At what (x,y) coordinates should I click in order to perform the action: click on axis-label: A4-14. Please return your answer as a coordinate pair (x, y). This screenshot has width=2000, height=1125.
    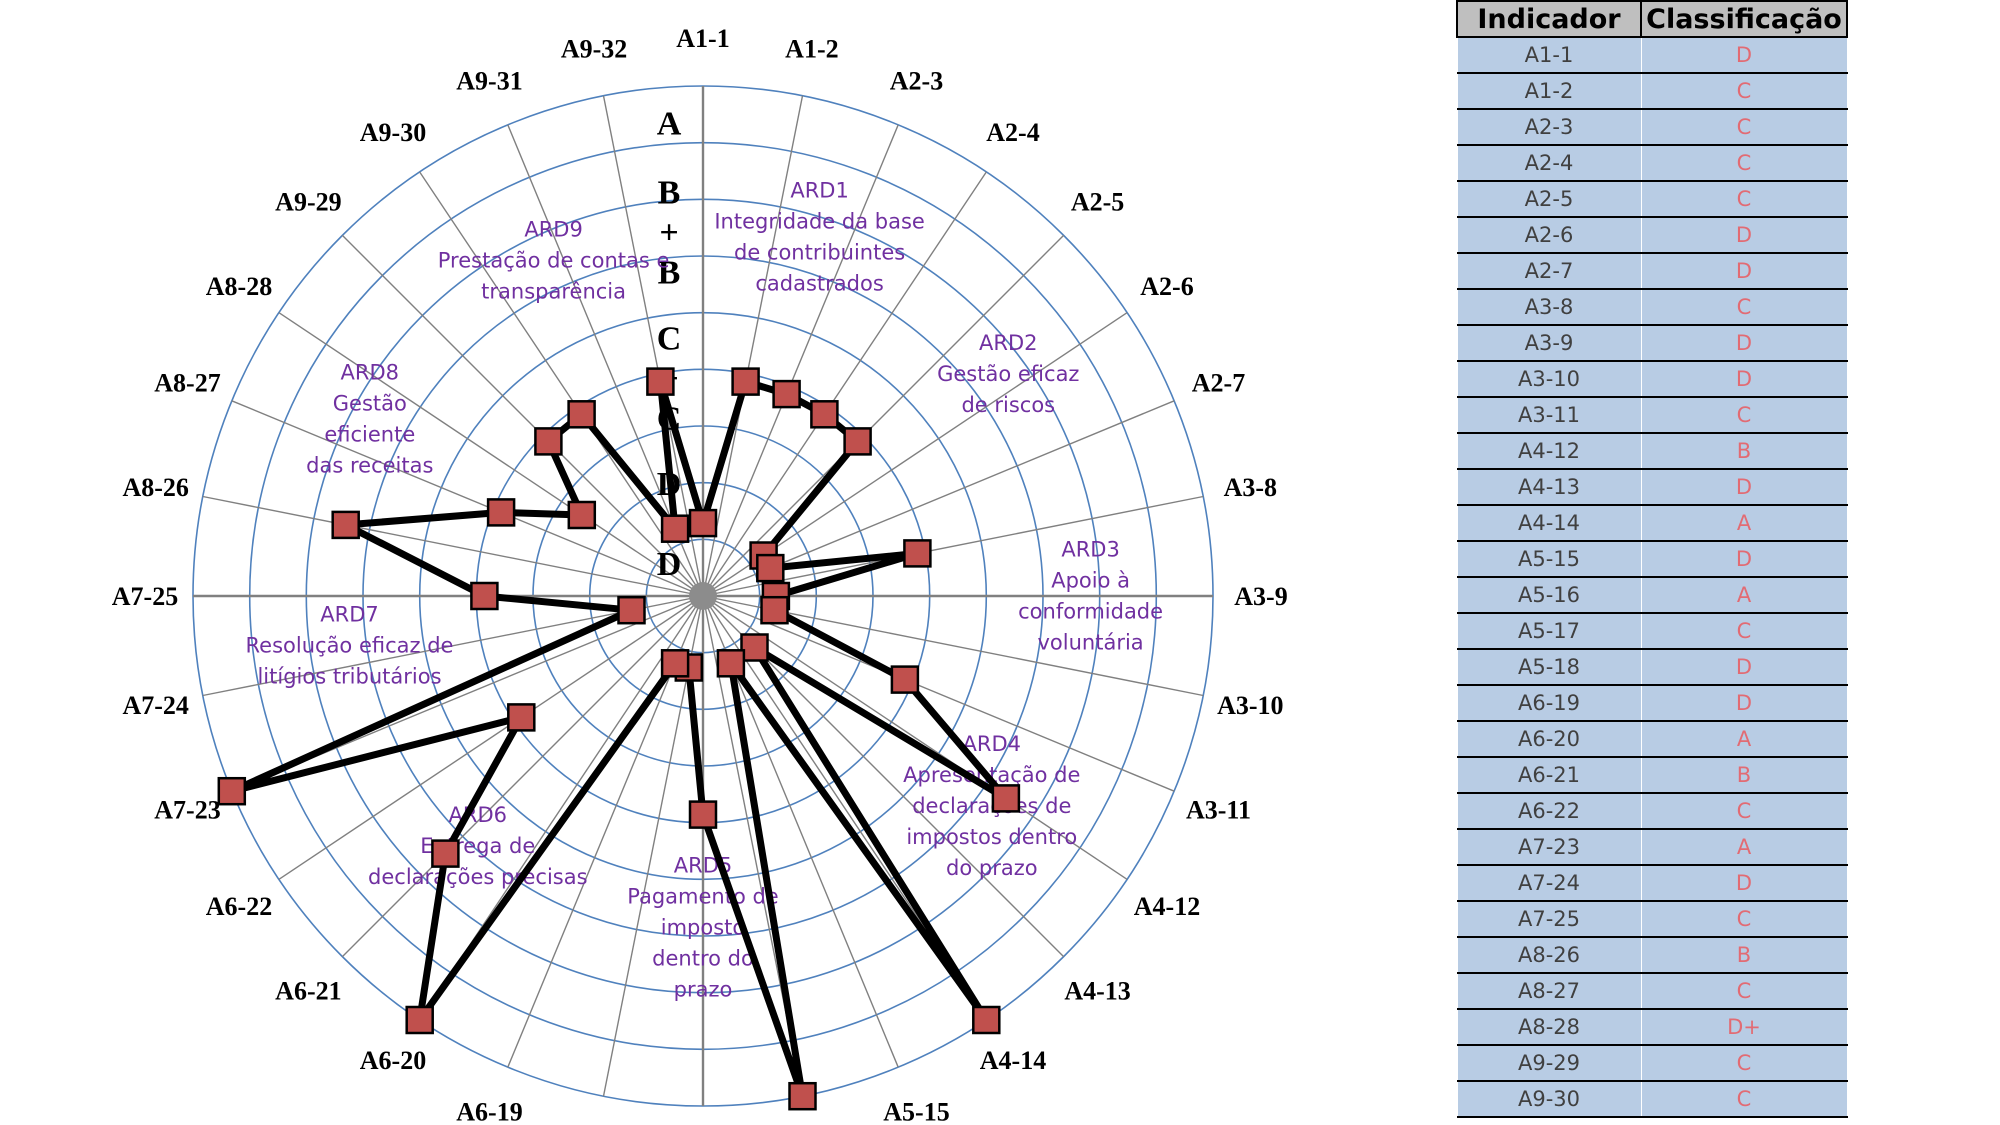
    Looking at the image, I should click on (1013, 1060).